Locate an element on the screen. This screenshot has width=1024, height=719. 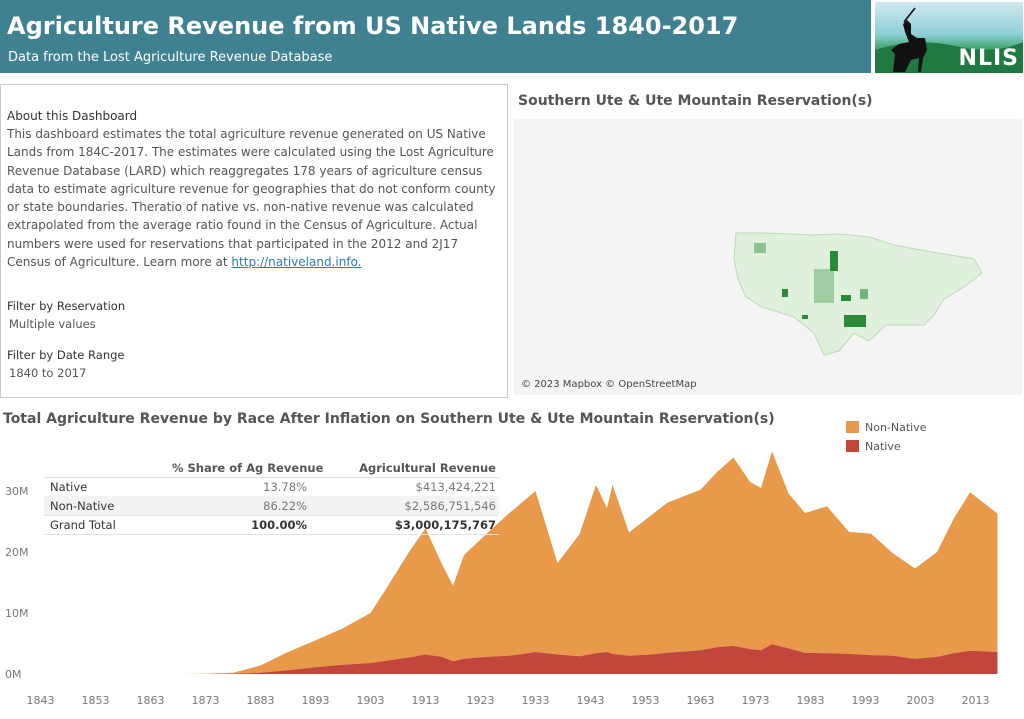
nativeland-link: http://nativeland.info. is located at coordinates (296, 262).